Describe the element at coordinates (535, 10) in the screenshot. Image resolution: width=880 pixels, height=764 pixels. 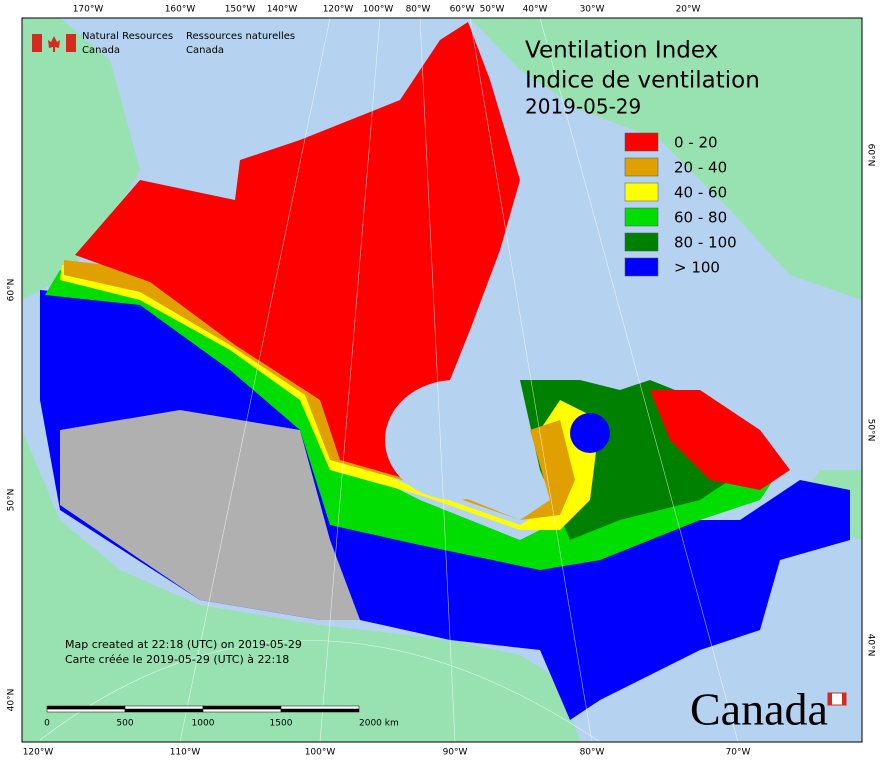
I see `longitude-label: 40°W` at that location.